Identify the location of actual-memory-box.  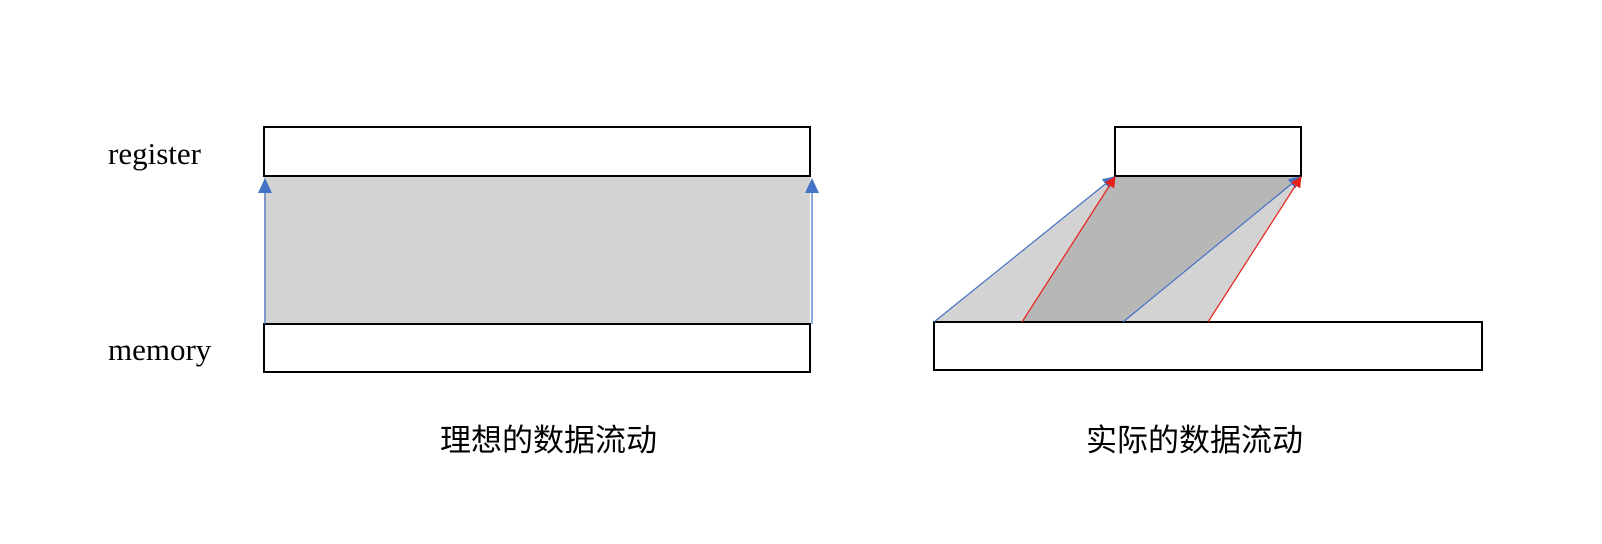
(1208, 346).